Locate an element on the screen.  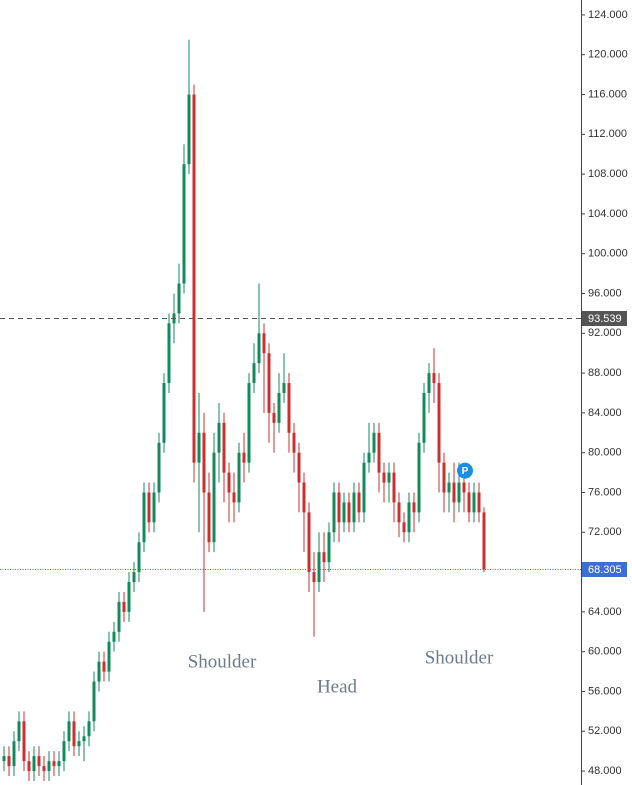
annotation: Head is located at coordinates (337, 686).